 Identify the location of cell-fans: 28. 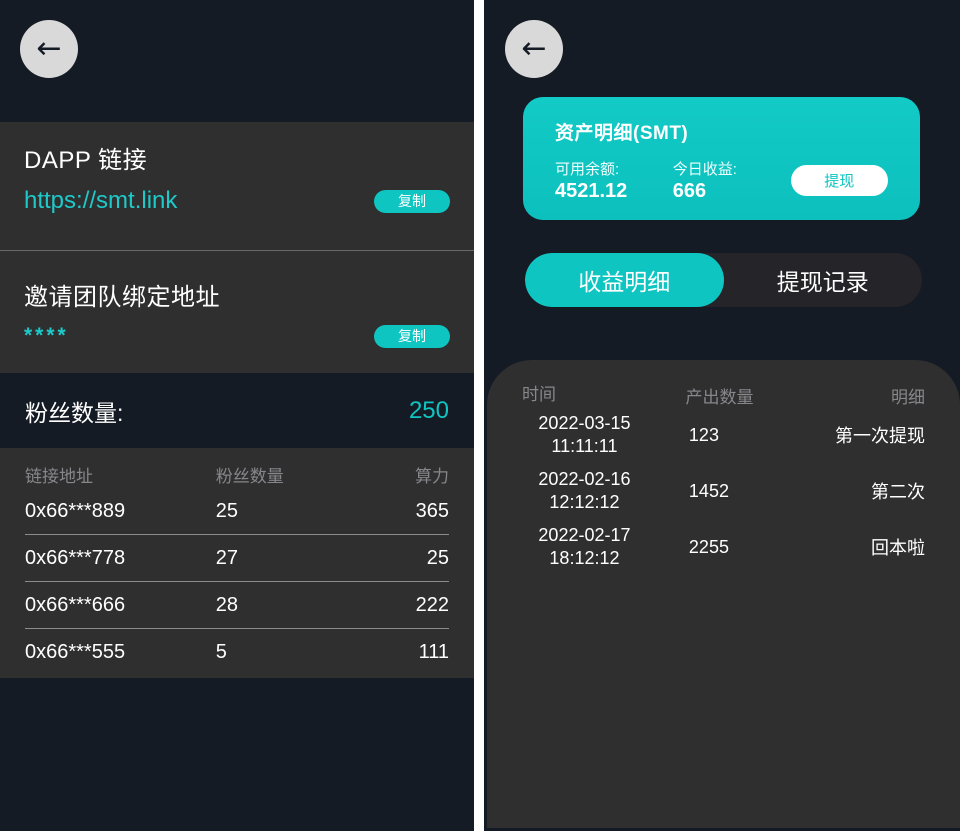
(227, 604).